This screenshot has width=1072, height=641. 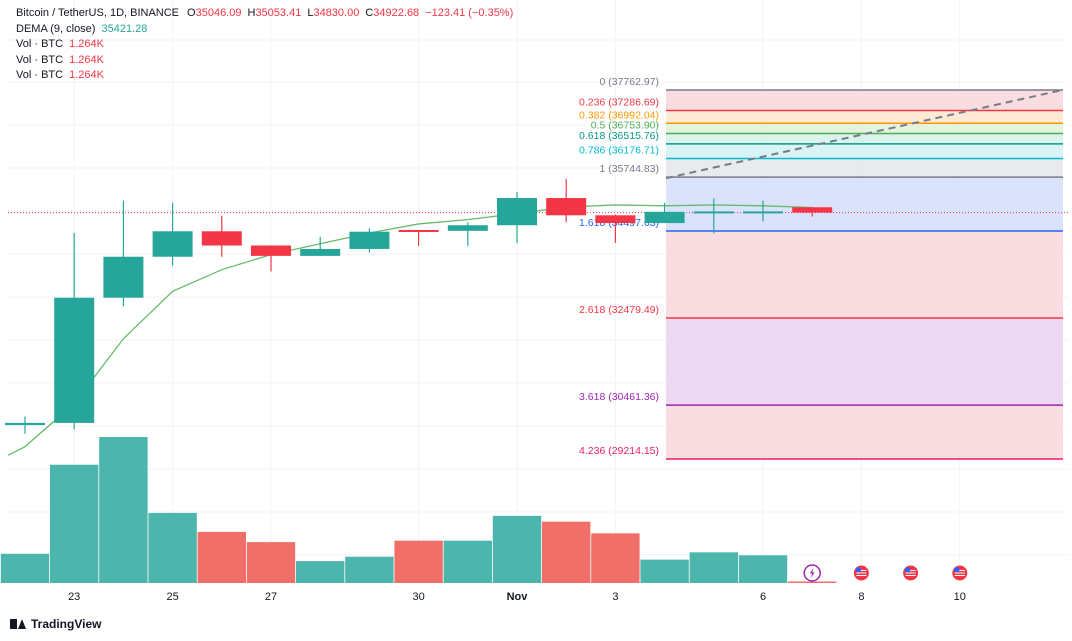 What do you see at coordinates (629, 169) in the screenshot?
I see `fib-level-label: 1 (35744.83)` at bounding box center [629, 169].